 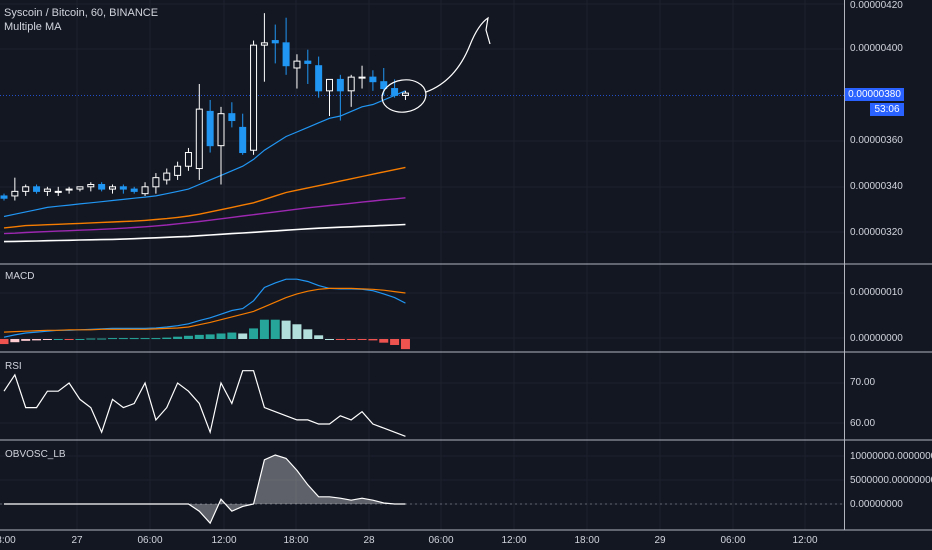 I want to click on bar-countdown-tag: 53:06, so click(x=887, y=109).